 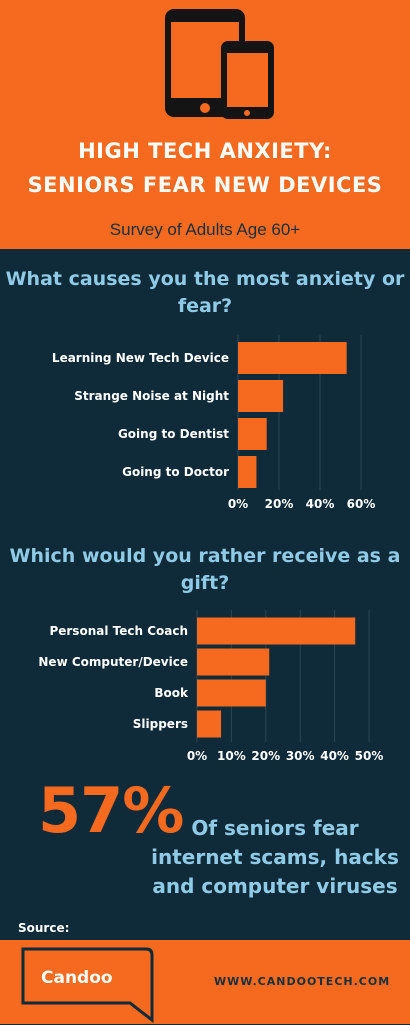 I want to click on footer-banner, so click(x=205, y=982).